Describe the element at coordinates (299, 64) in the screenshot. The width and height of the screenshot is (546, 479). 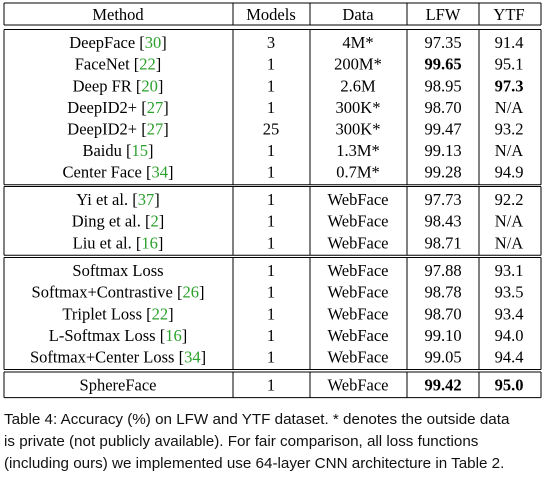
I see `table-row: FaceNet [22] 1 200M* 99.65 95.1` at that location.